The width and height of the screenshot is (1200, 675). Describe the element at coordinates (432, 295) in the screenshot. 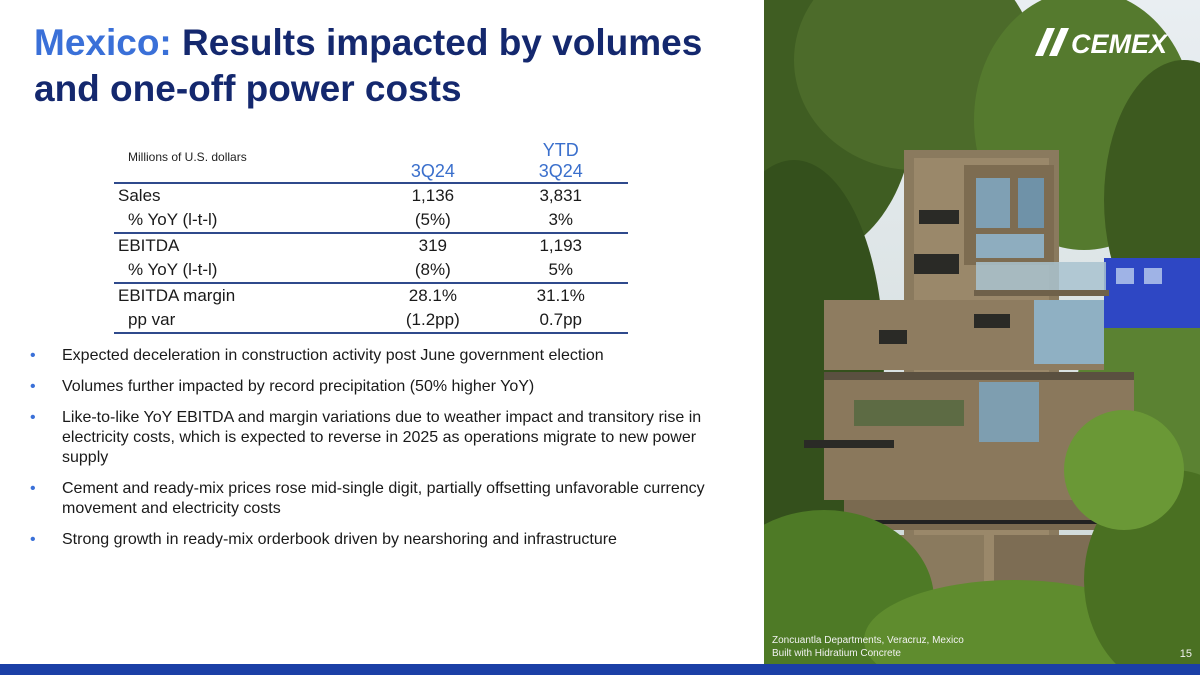

I see `row-value-3q24: 28.1%` at that location.